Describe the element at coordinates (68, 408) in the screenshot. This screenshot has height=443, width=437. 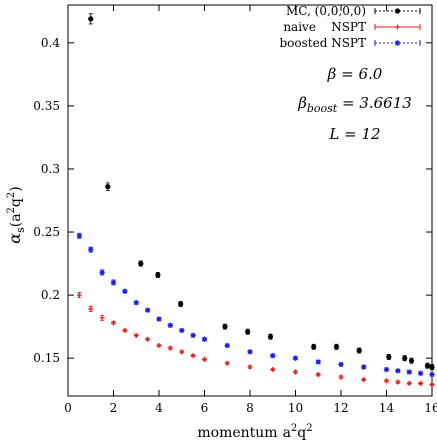
I see `x-tick-label: 0` at that location.